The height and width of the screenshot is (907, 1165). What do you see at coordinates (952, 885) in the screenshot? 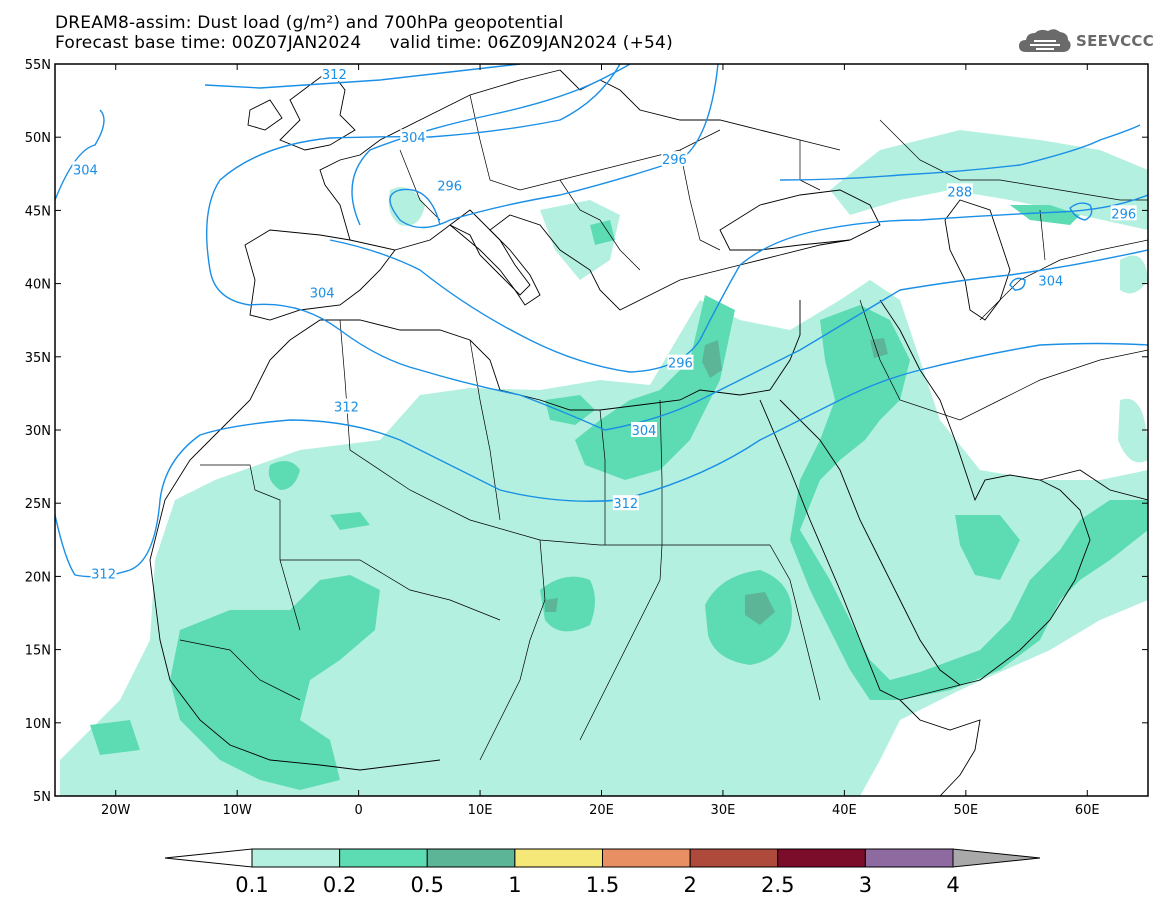
I see `colorbar-label: 4` at bounding box center [952, 885].